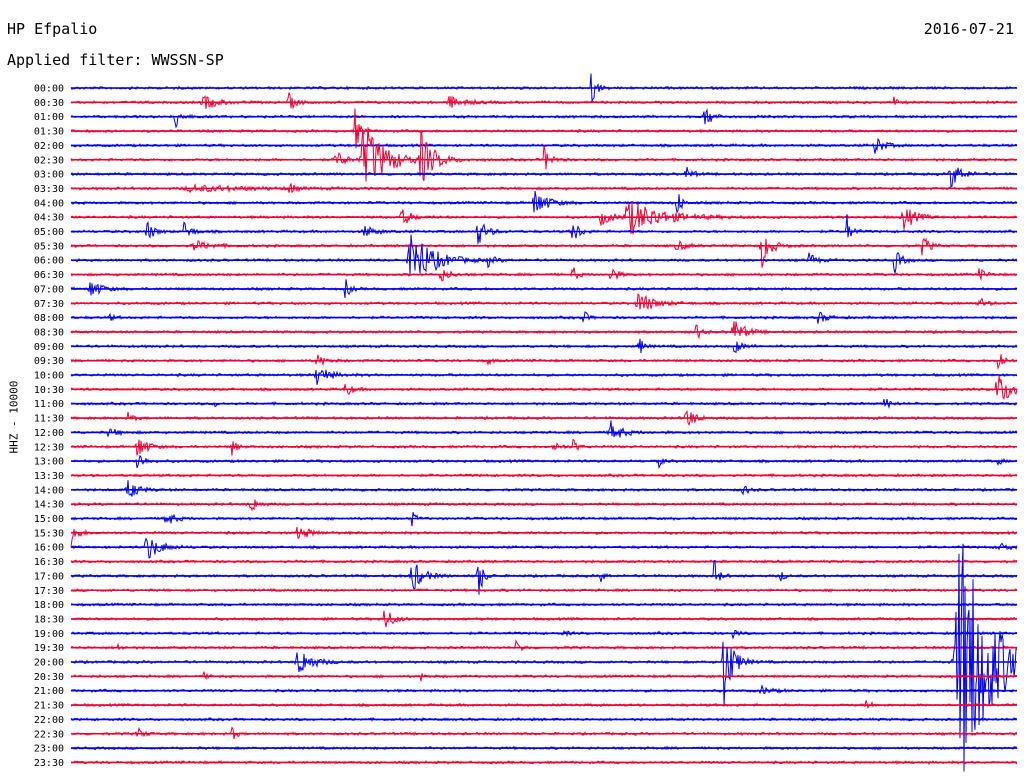  What do you see at coordinates (49, 648) in the screenshot?
I see `time-tick-label: 19:30` at bounding box center [49, 648].